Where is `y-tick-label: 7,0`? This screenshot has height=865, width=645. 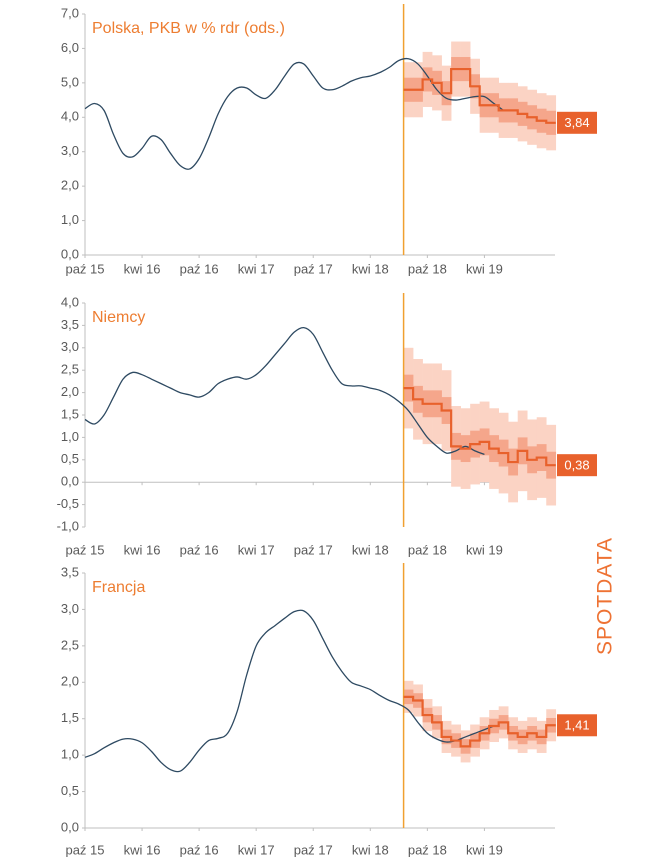
y-tick-label: 7,0 is located at coordinates (70, 12).